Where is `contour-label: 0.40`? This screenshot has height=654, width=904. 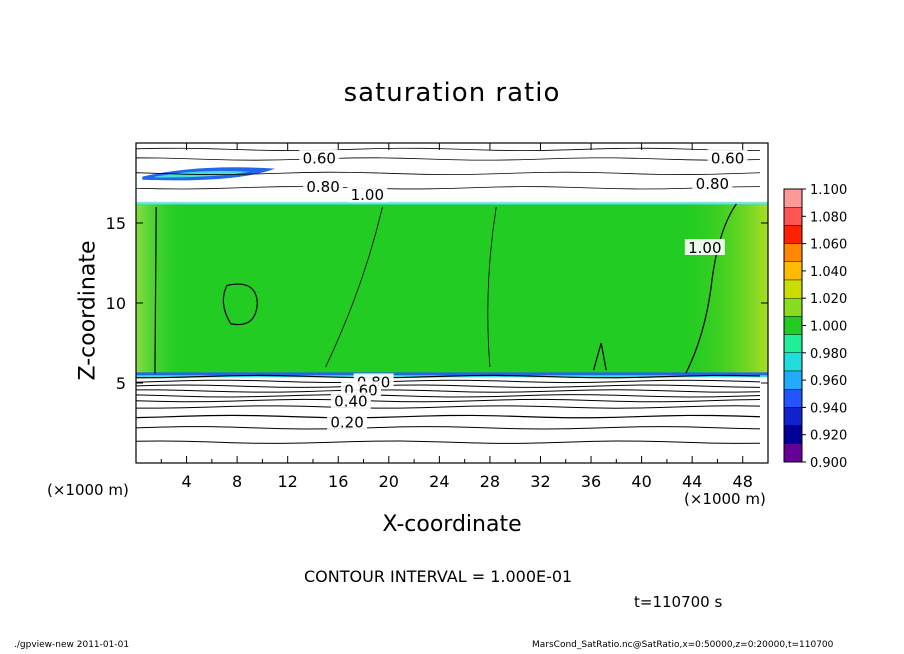 contour-label: 0.40 is located at coordinates (350, 402).